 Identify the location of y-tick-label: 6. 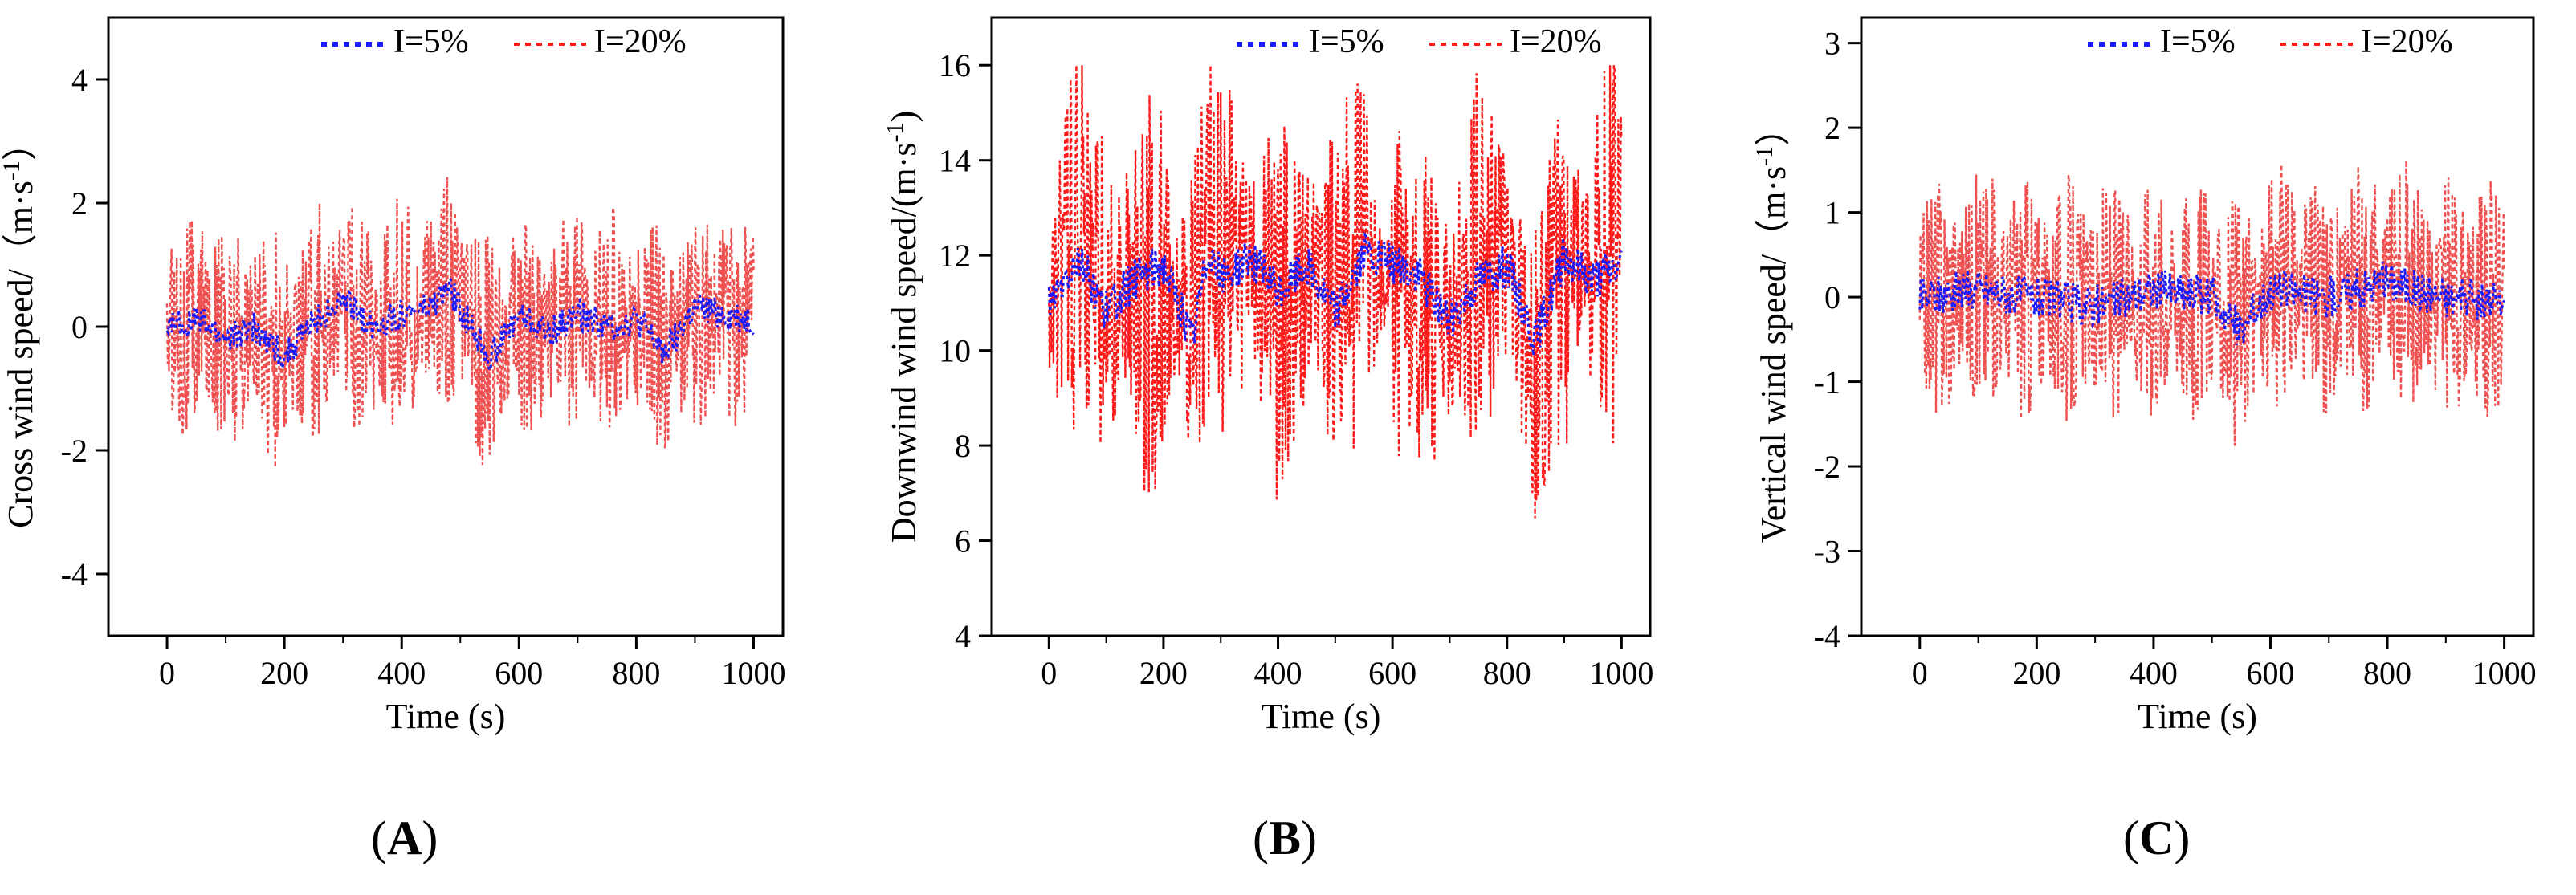
(963, 541).